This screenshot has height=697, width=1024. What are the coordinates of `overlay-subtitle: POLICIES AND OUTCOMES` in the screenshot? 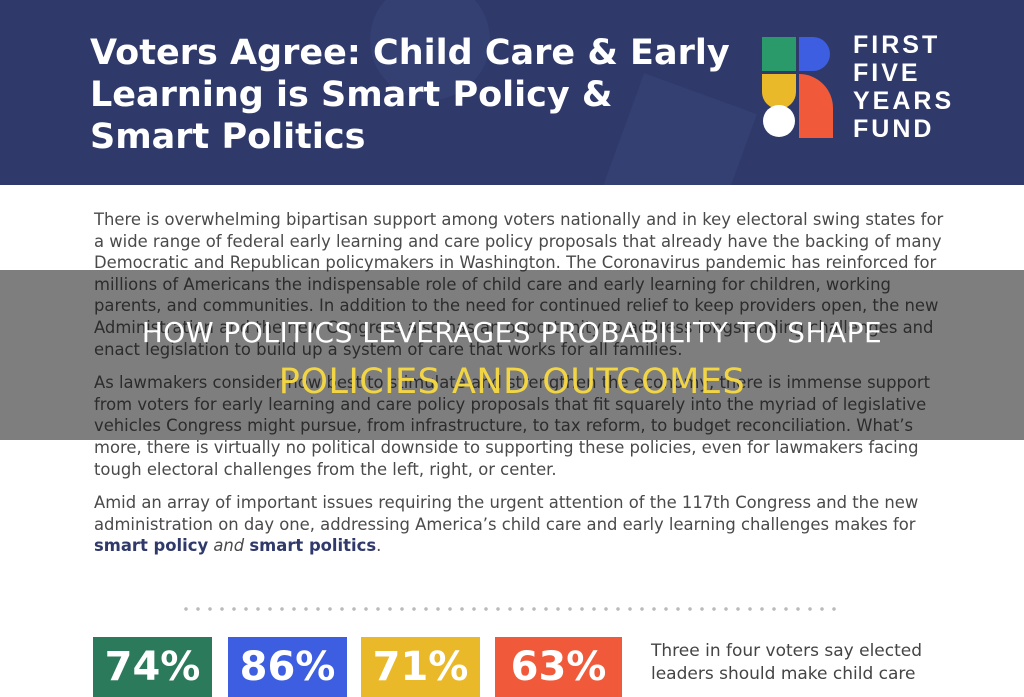 It's located at (512, 382).